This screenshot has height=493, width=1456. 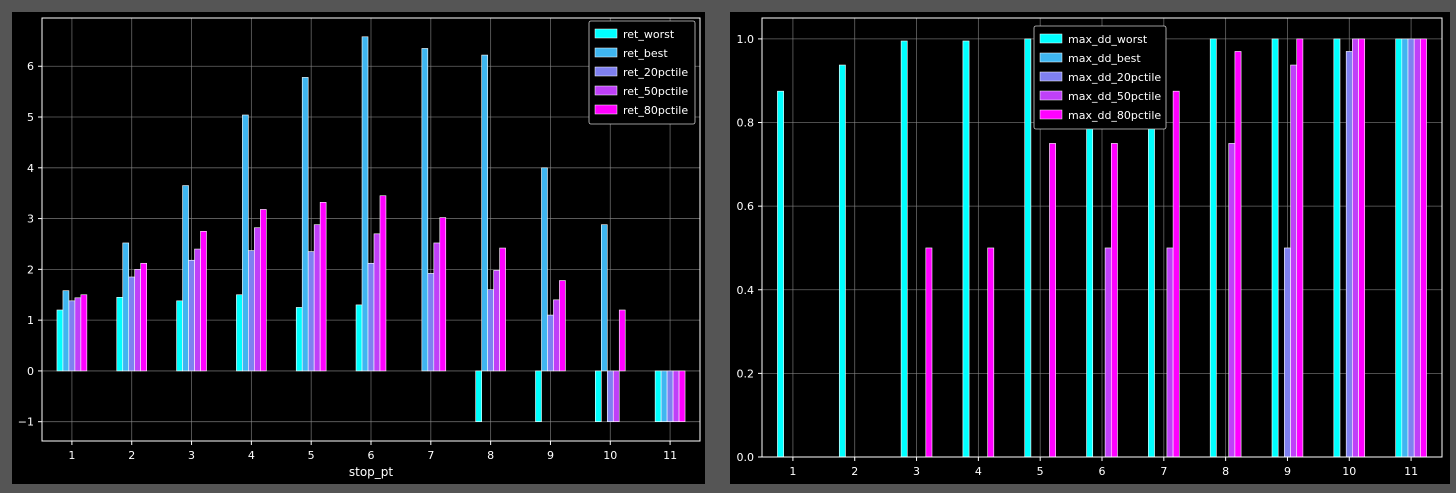 I want to click on y-tick-label: 0.6, so click(x=746, y=206).